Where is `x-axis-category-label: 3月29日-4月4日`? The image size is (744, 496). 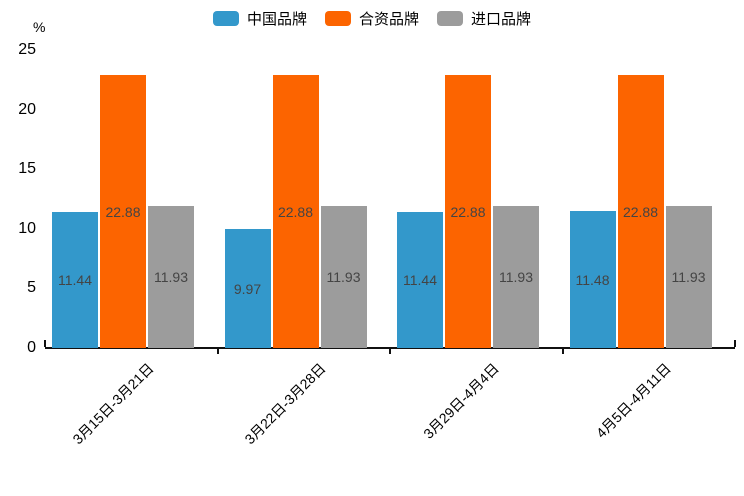 x-axis-category-label: 3月29日-4月4日 is located at coordinates (460, 401).